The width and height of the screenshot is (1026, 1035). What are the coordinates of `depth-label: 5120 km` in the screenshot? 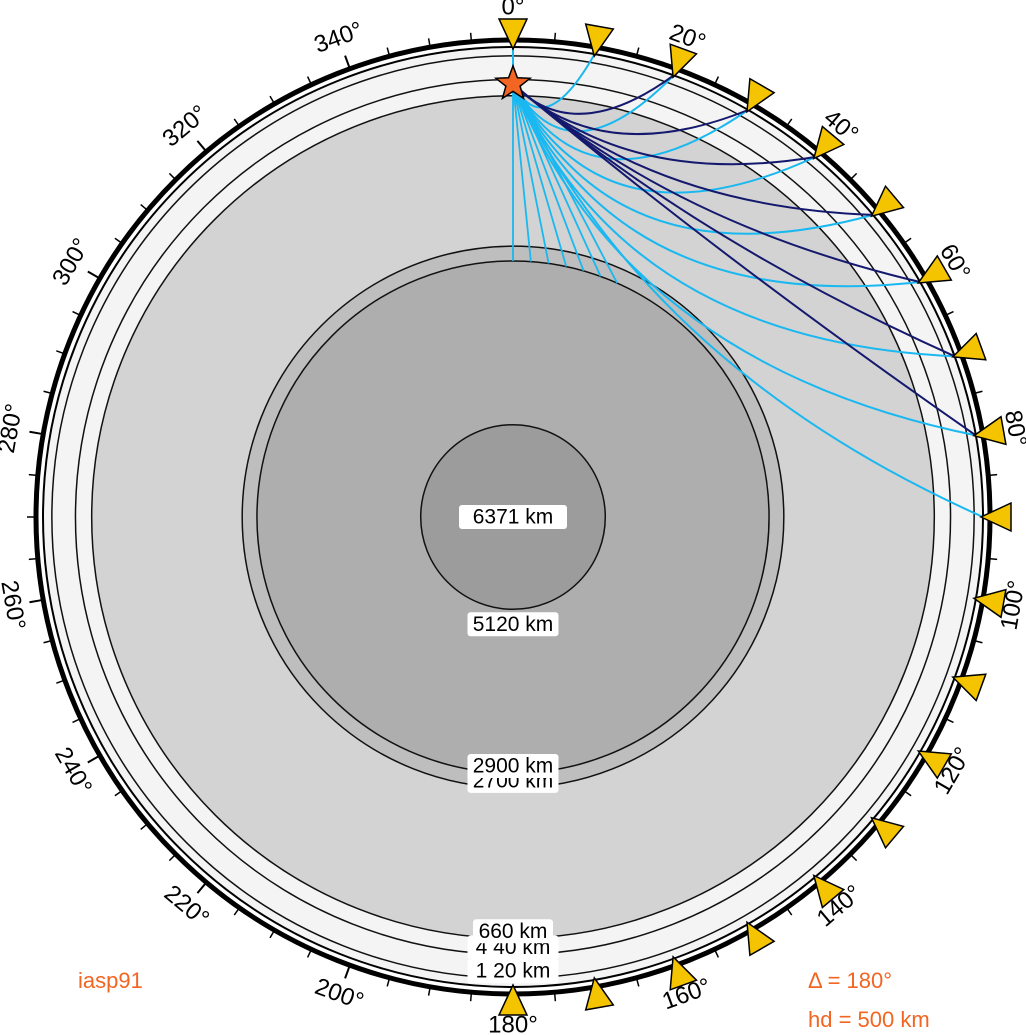 It's located at (513, 624).